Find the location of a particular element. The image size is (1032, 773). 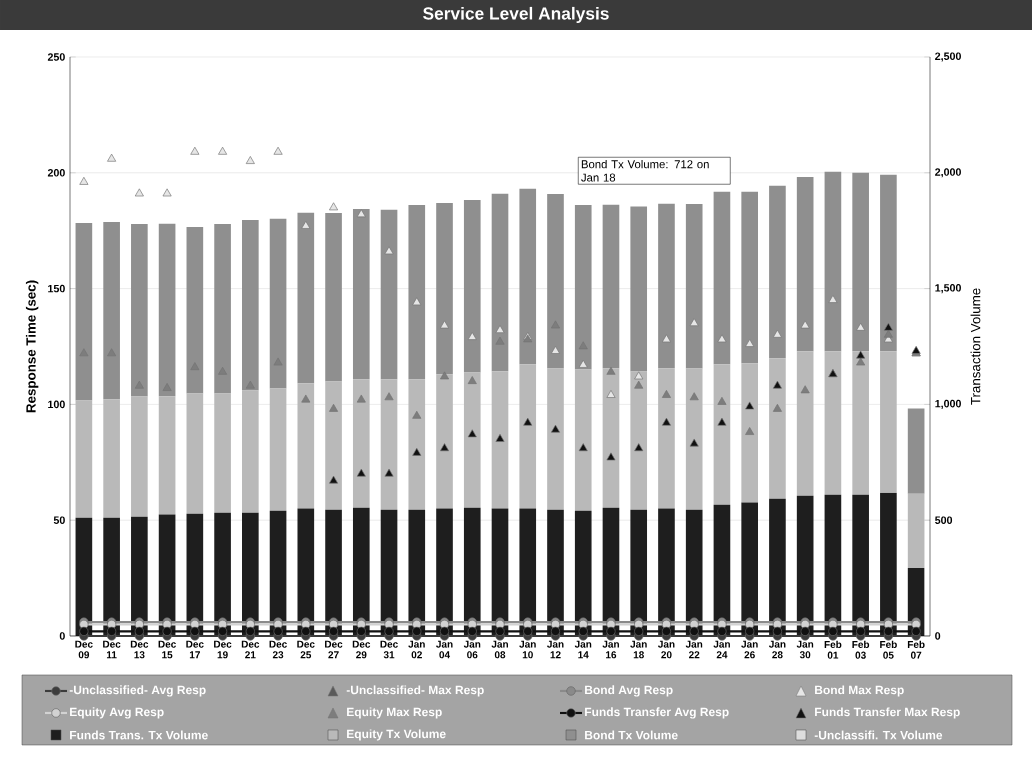

legend-label: Bond Max Resp is located at coordinates (859, 691).